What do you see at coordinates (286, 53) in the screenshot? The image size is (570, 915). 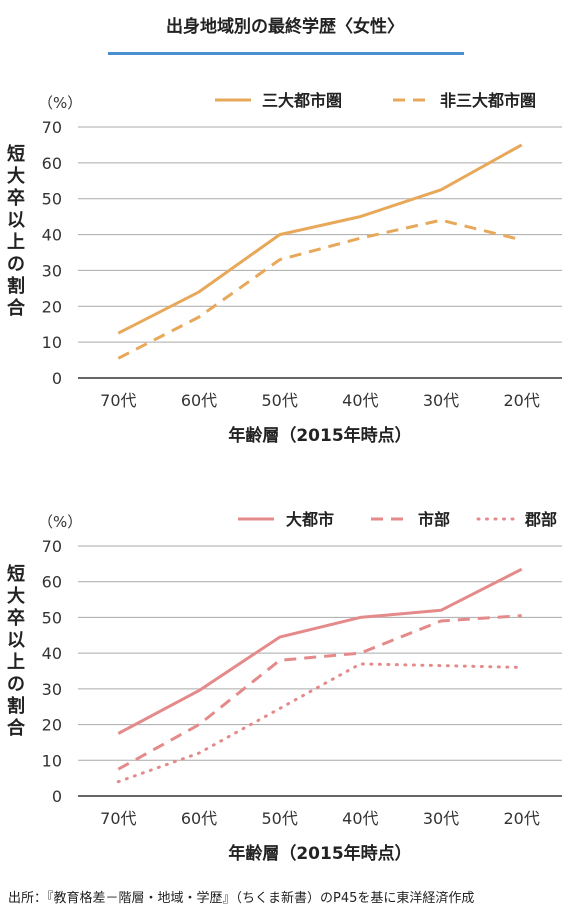 I see `title-underline` at bounding box center [286, 53].